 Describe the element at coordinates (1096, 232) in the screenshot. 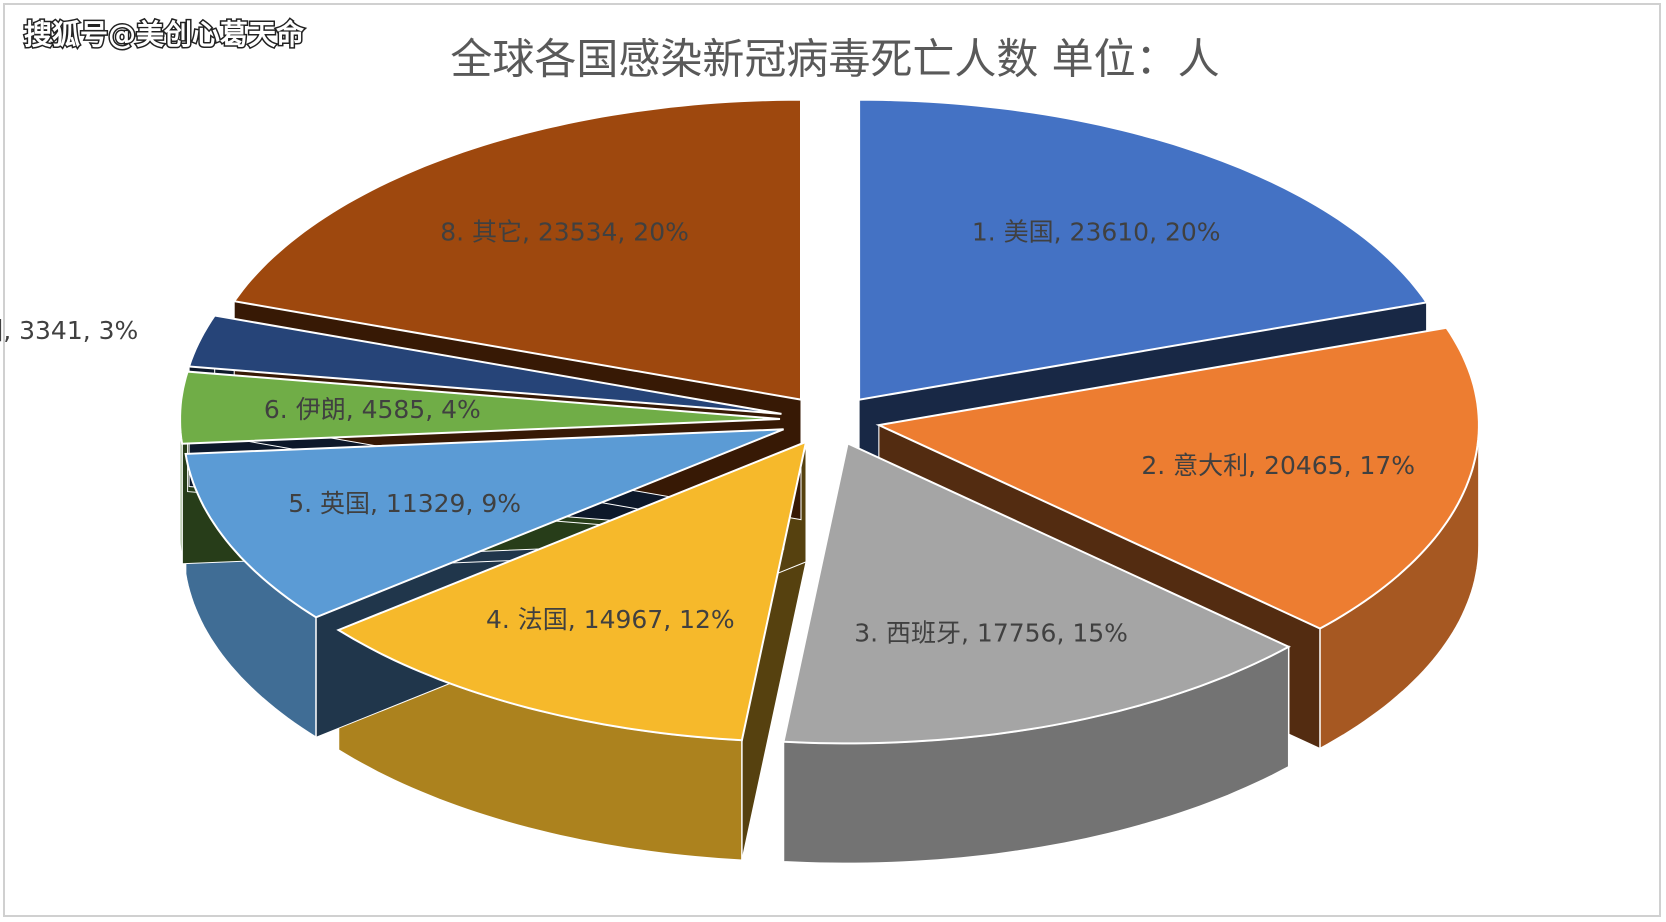

I see `data-label: 1. 美国, 23610, 20%` at that location.